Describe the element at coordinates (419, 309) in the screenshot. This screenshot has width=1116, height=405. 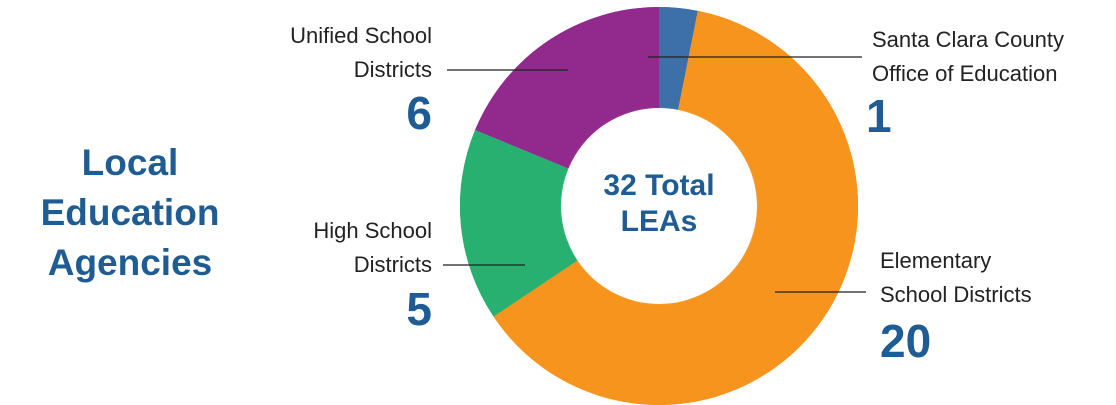
I see `value-label: 5` at that location.